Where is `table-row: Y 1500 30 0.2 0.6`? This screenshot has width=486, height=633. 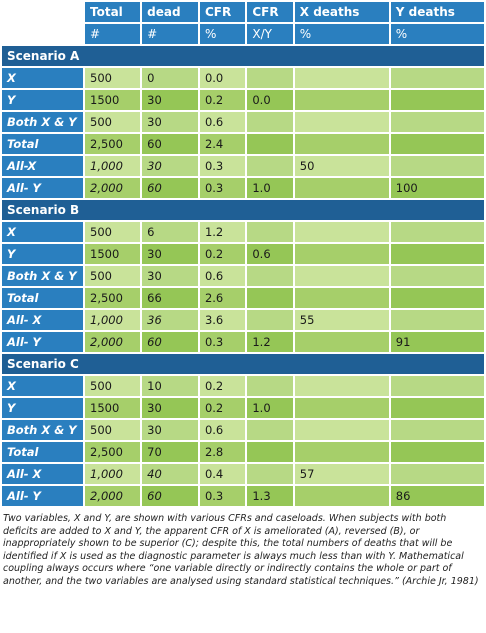 table-row: Y 1500 30 0.2 0.6 is located at coordinates (243, 254).